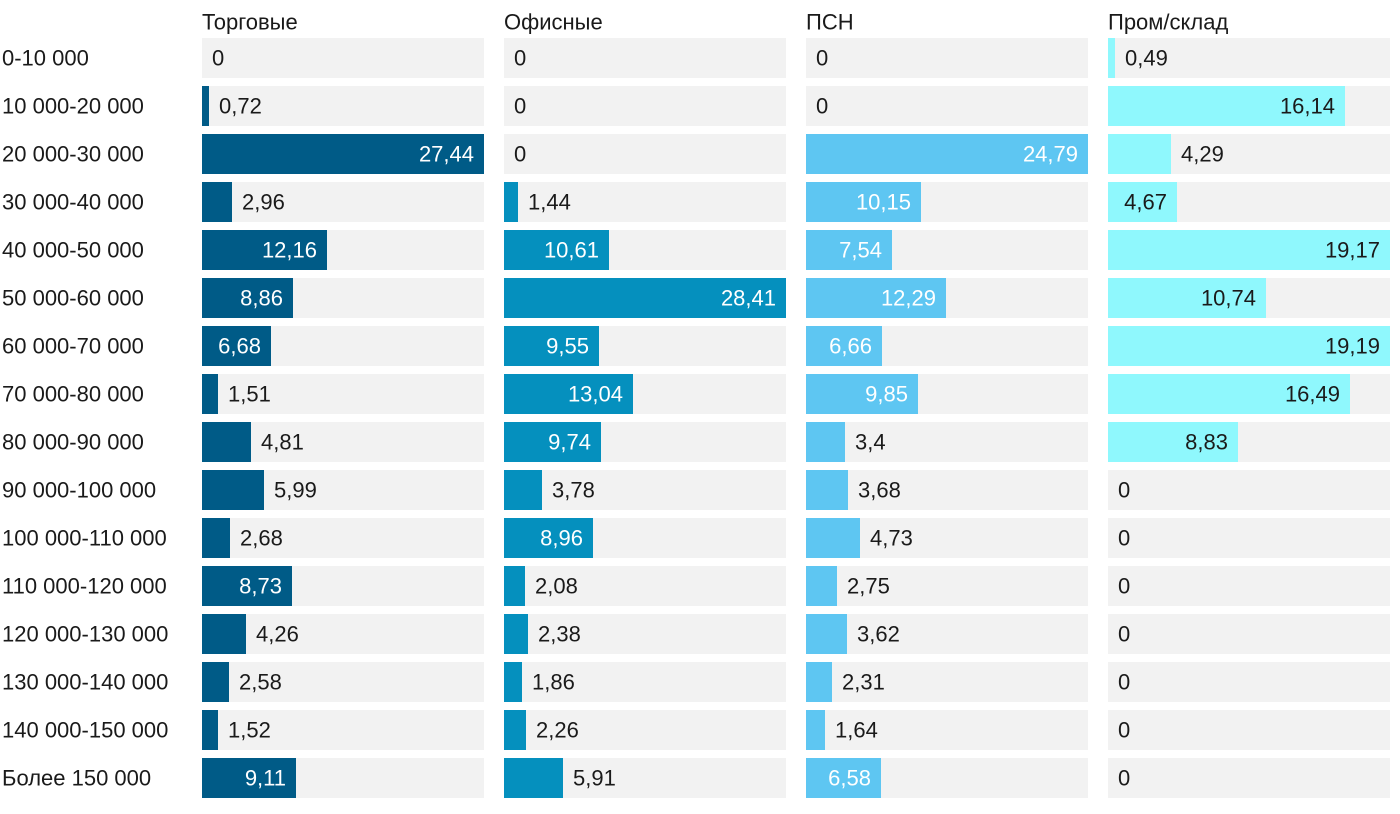 The height and width of the screenshot is (814, 1400). Describe the element at coordinates (263, 202) in the screenshot. I see `data-label: 2,96` at that location.